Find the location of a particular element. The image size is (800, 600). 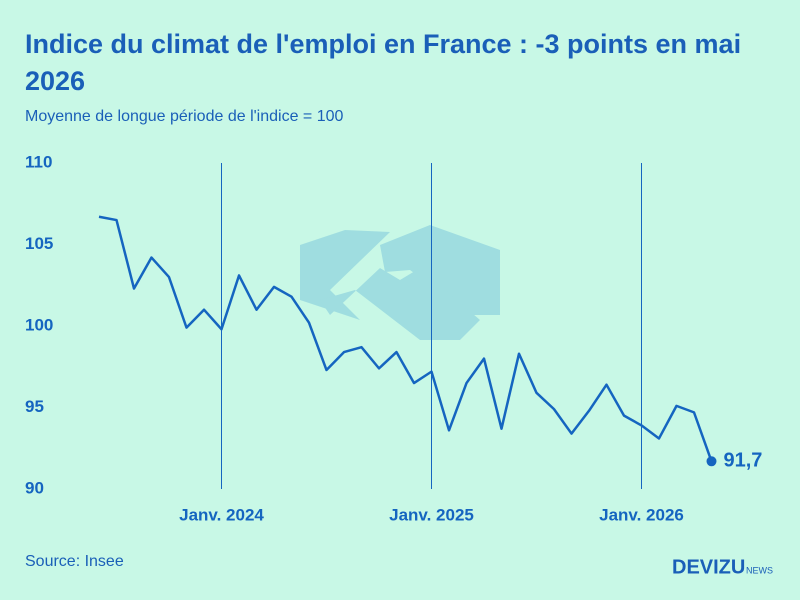

logo-suffix: NEWS is located at coordinates (759, 570).